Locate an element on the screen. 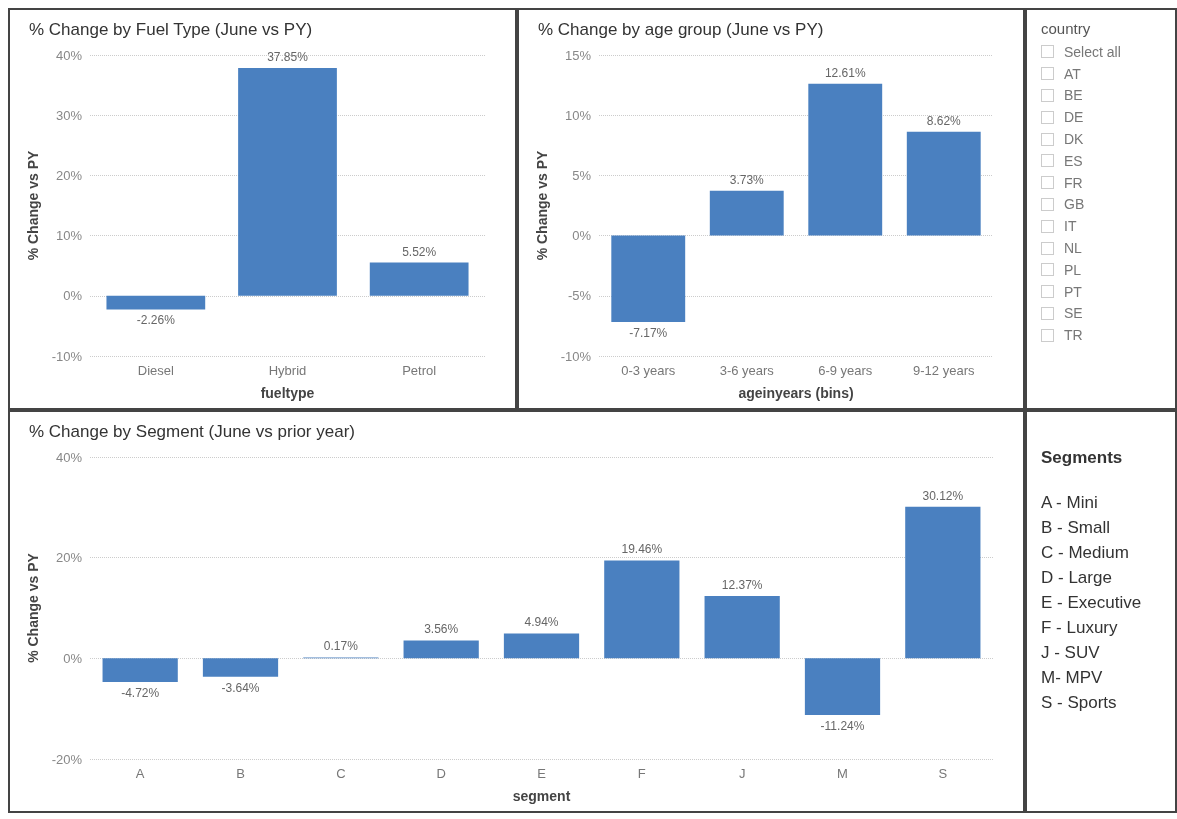  y-tick-label: -5% is located at coordinates (579, 296).